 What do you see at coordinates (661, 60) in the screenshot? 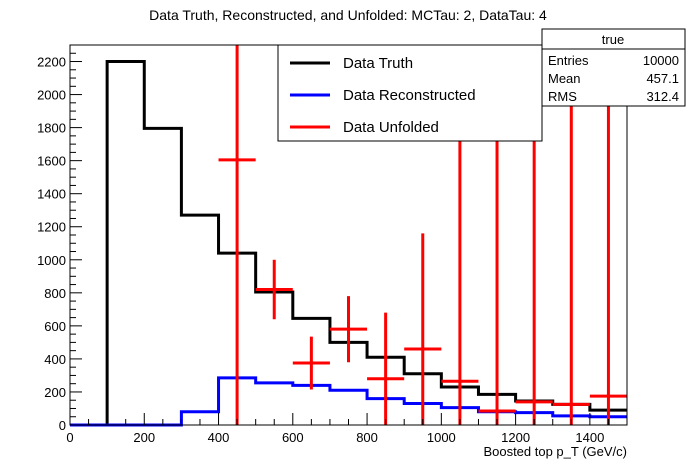
I see `stats-entries-value: 10000` at bounding box center [661, 60].